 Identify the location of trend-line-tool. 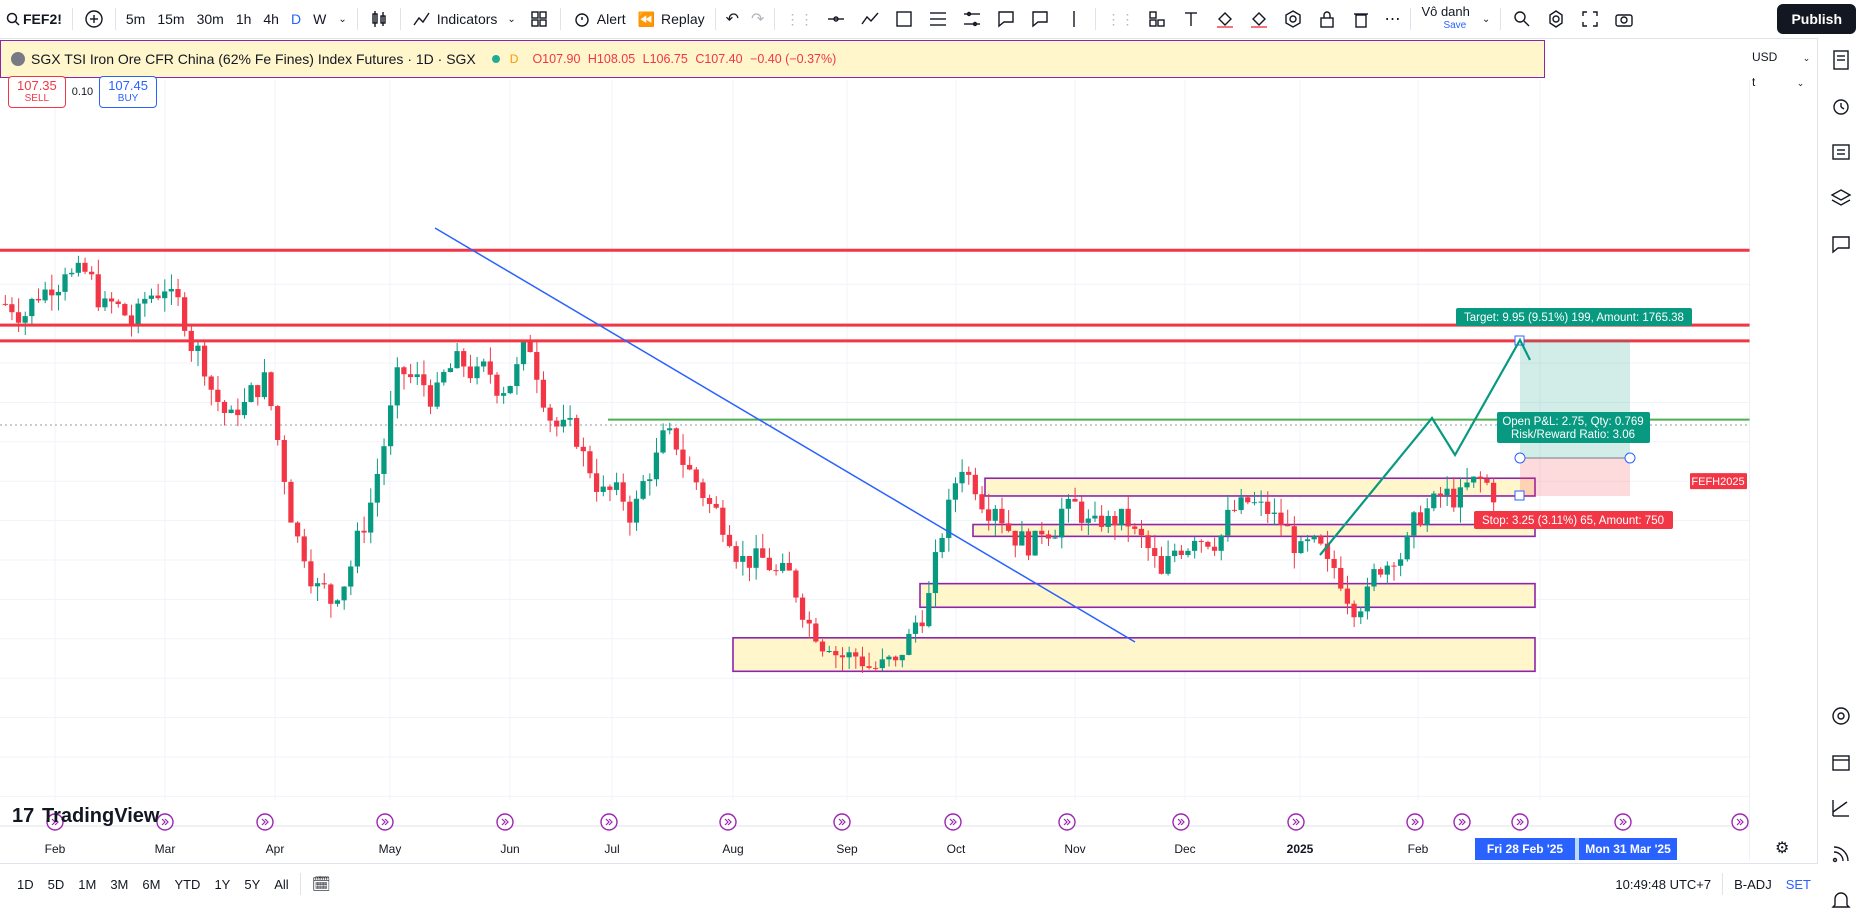
(836, 19).